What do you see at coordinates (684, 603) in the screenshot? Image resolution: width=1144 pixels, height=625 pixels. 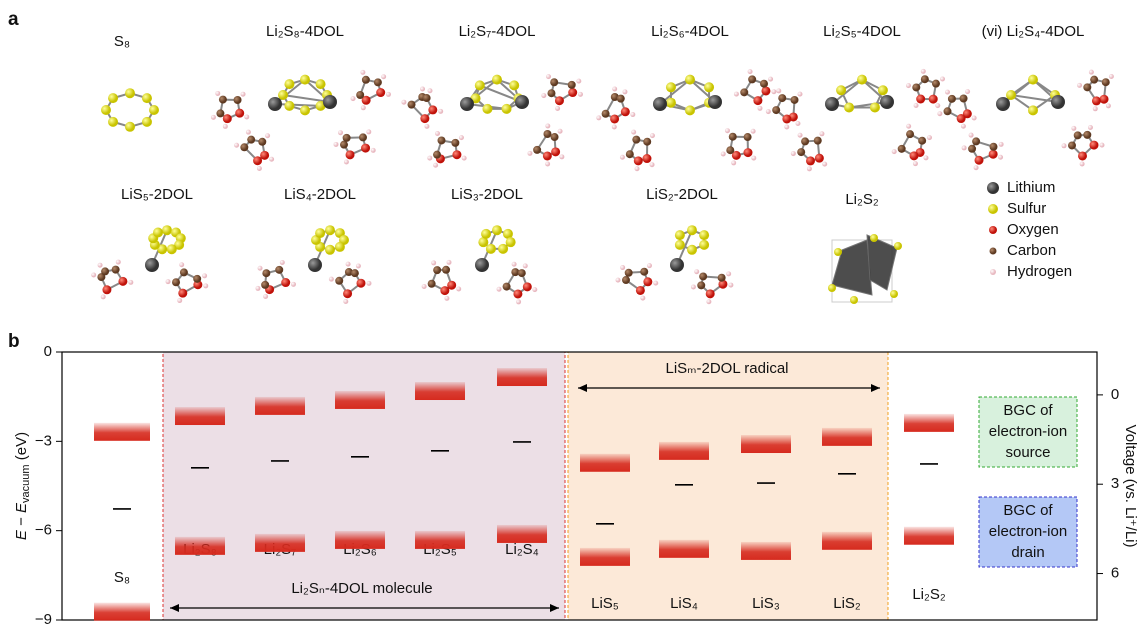 I see `category-label: LiS₄` at bounding box center [684, 603].